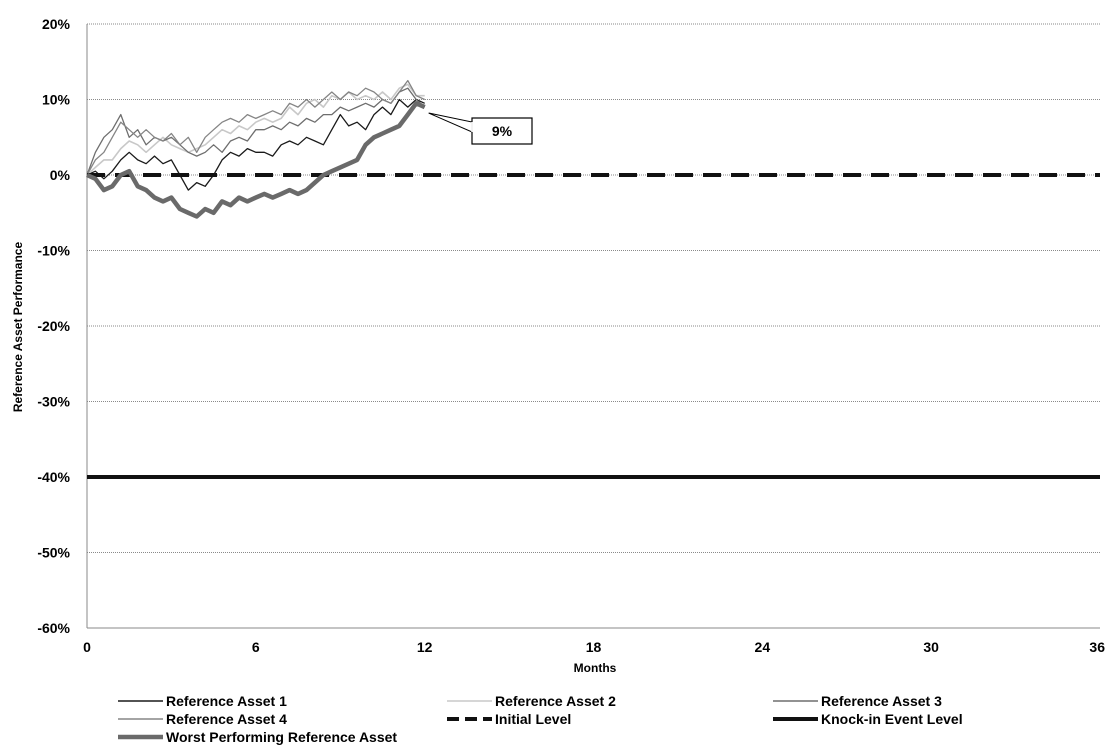 This screenshot has width=1105, height=751. Describe the element at coordinates (56, 24) in the screenshot. I see `y-tick-label: 20%` at that location.